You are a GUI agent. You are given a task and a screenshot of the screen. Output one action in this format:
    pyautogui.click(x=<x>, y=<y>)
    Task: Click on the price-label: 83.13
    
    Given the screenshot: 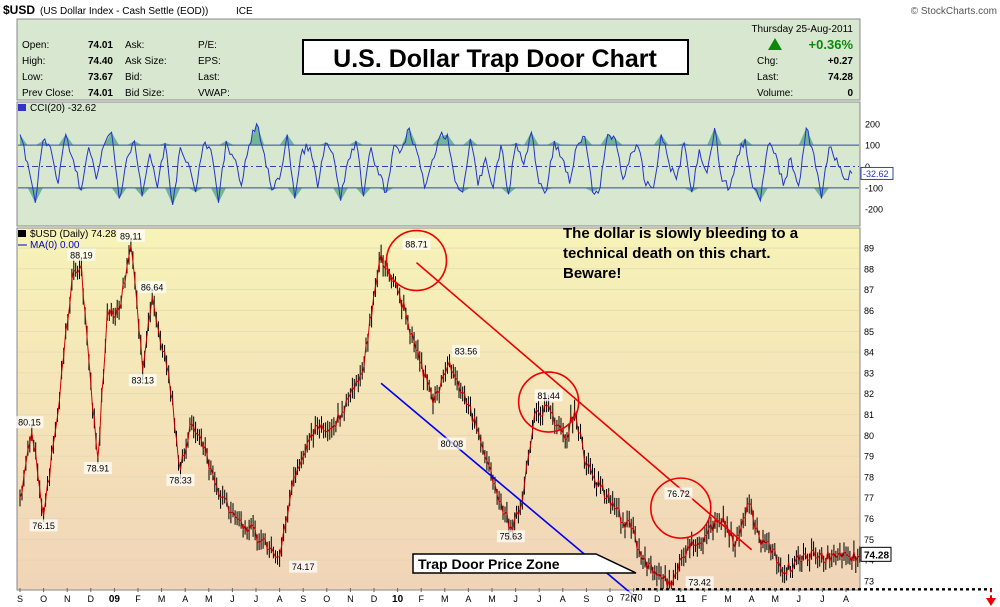 What is the action you would take?
    pyautogui.click(x=142, y=381)
    